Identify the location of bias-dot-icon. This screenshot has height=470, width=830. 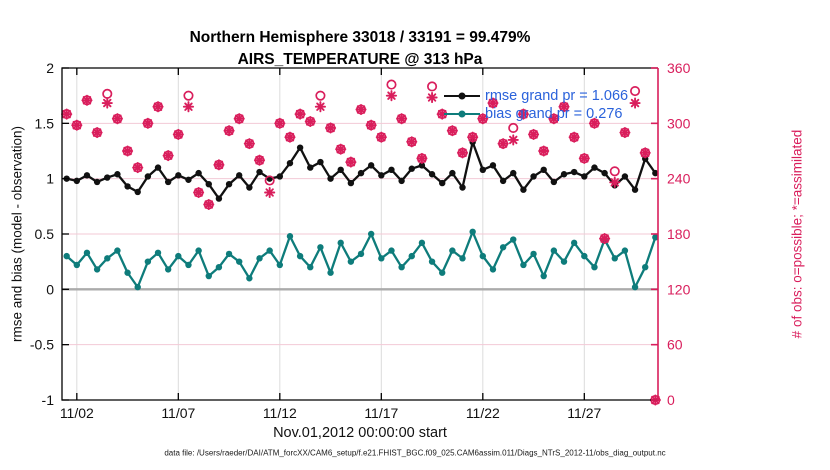
(462, 114).